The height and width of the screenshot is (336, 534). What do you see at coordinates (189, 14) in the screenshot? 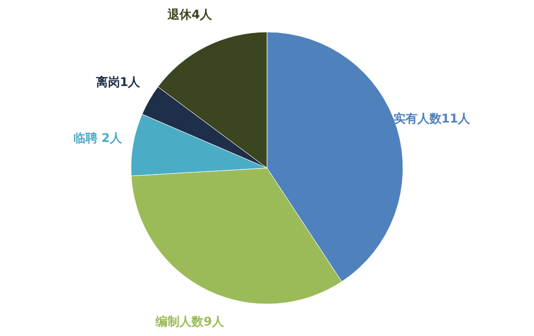
I see `slice-label: 退休4人` at bounding box center [189, 14].